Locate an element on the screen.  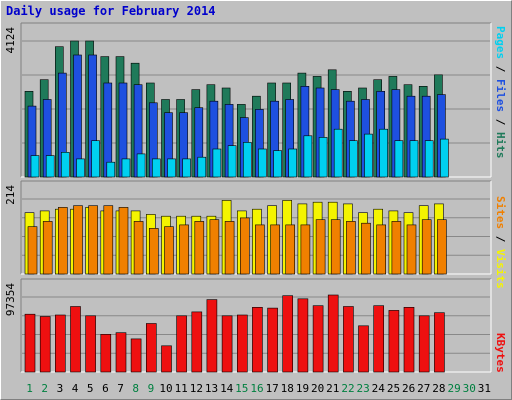
x-tick-label: 27 is located at coordinates (423, 388).